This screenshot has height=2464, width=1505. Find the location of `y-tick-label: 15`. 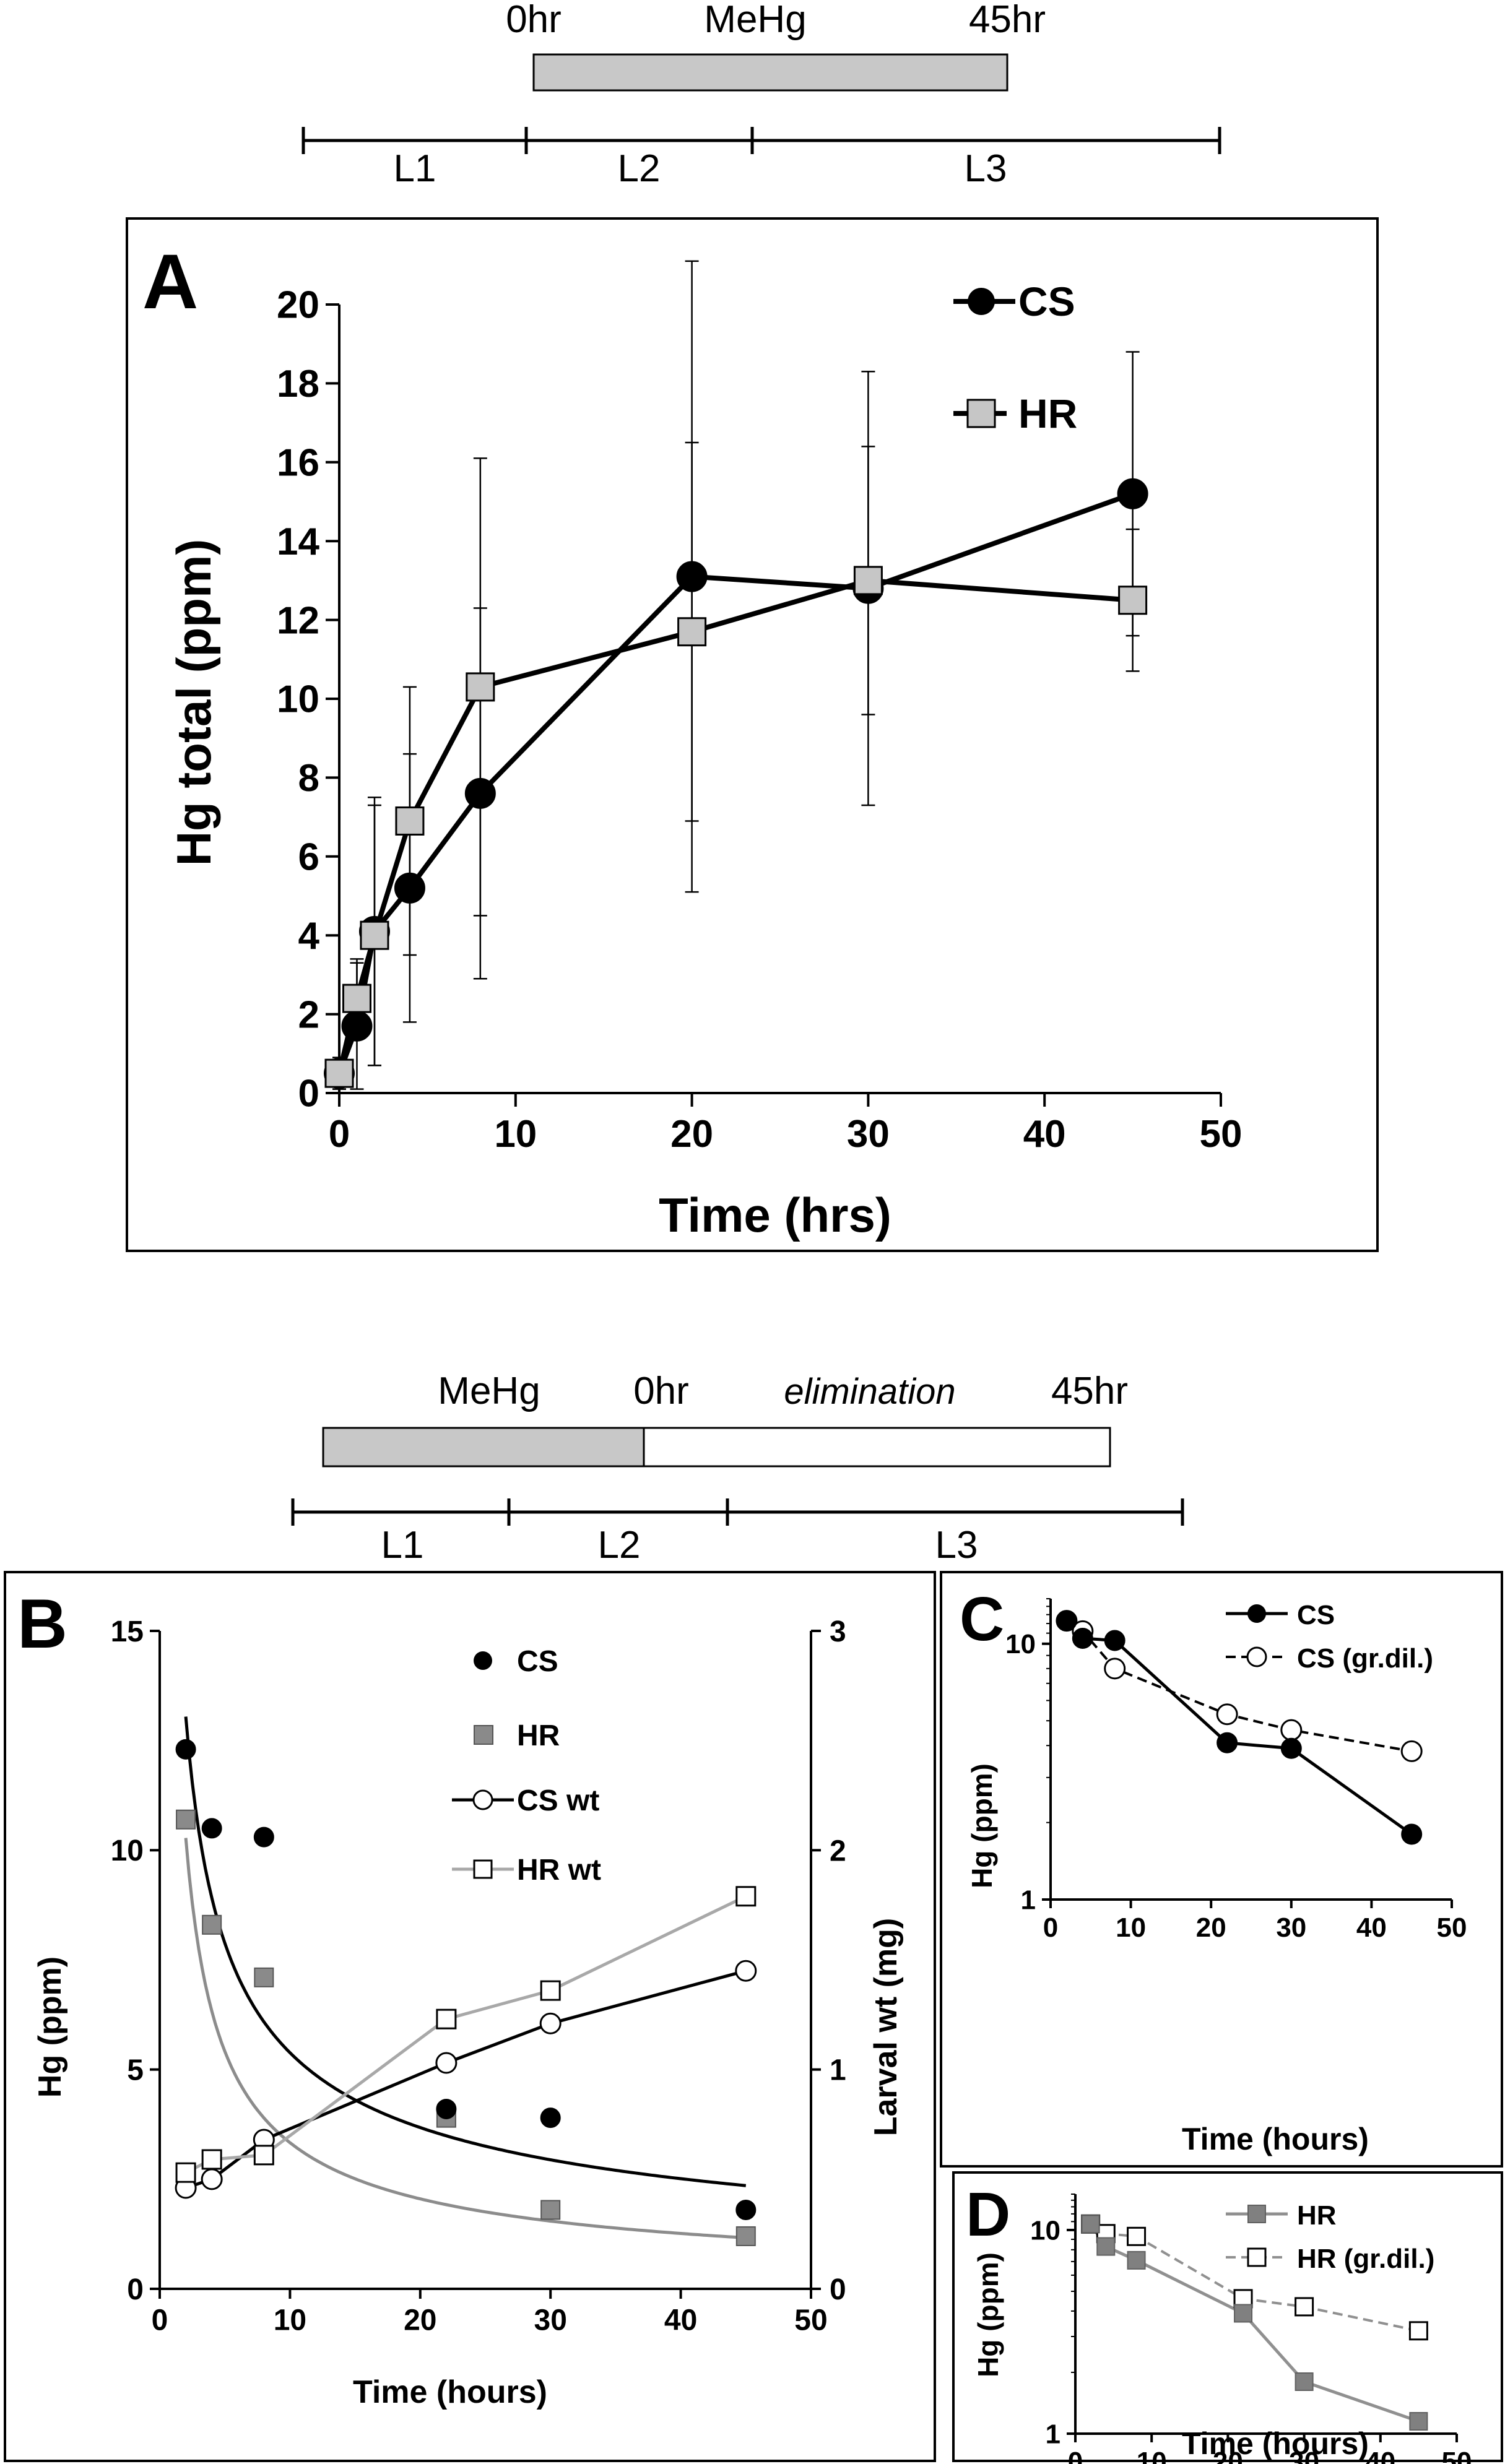

y-tick-label: 15 is located at coordinates (127, 1631).